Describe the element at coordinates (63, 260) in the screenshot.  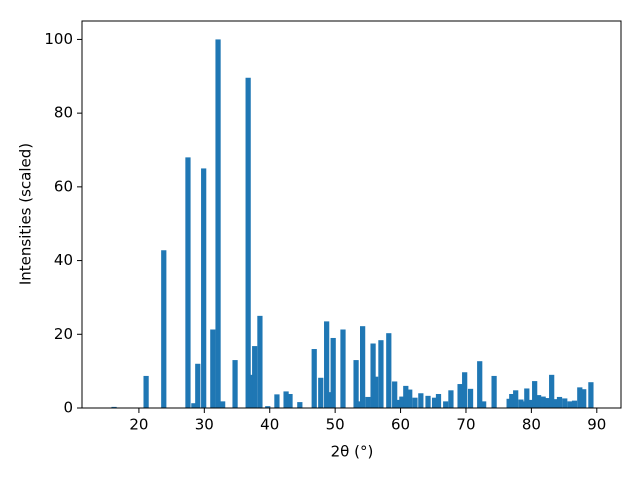
I see `y-tick-label: 40` at that location.